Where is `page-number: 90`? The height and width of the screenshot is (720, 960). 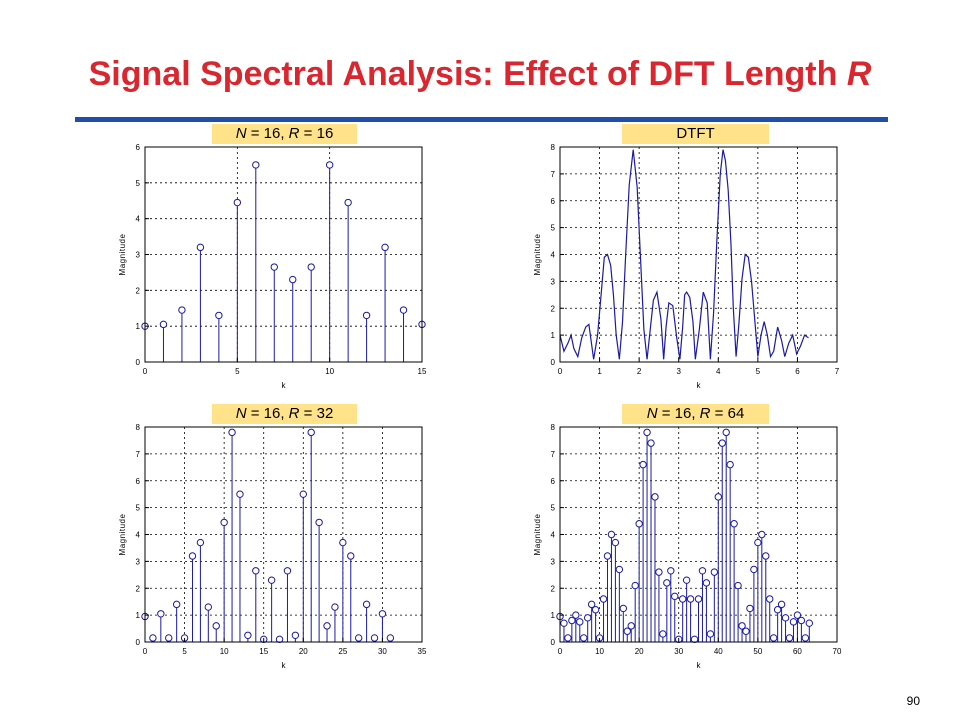 page-number: 90 is located at coordinates (913, 701).